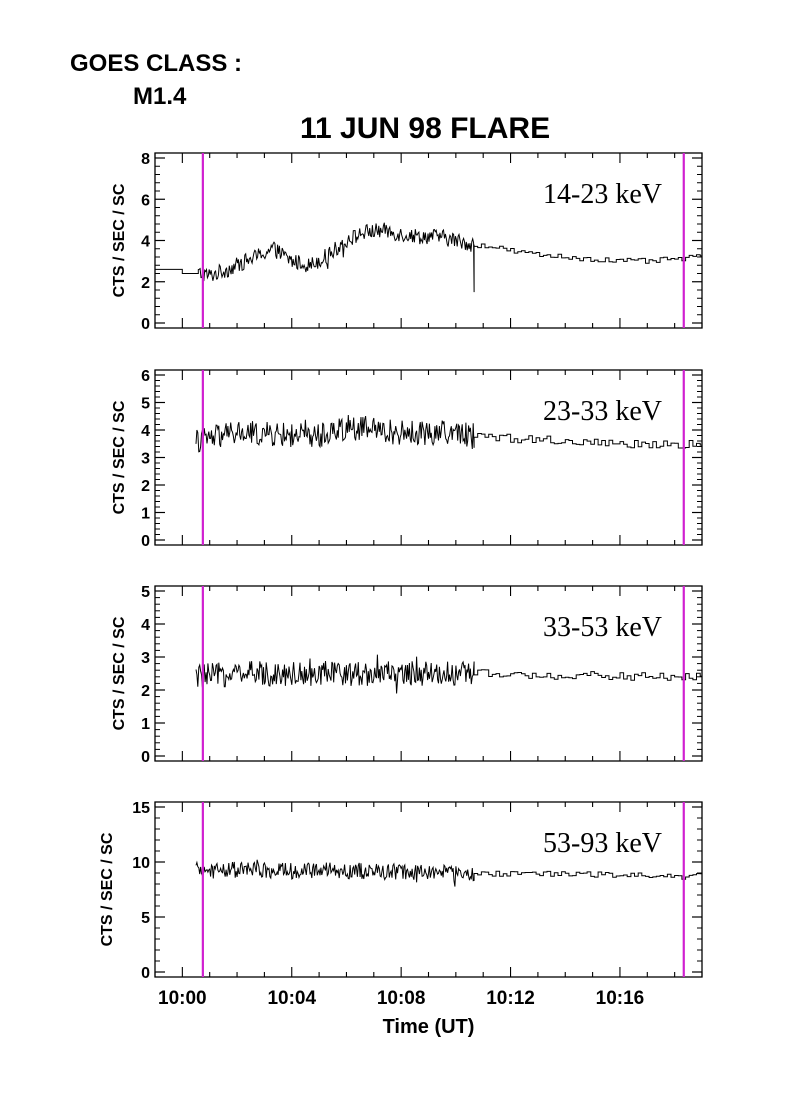 This screenshot has height=1118, width=790. Describe the element at coordinates (156, 63) in the screenshot. I see `goes-class-label: GOES CLASS :` at that location.